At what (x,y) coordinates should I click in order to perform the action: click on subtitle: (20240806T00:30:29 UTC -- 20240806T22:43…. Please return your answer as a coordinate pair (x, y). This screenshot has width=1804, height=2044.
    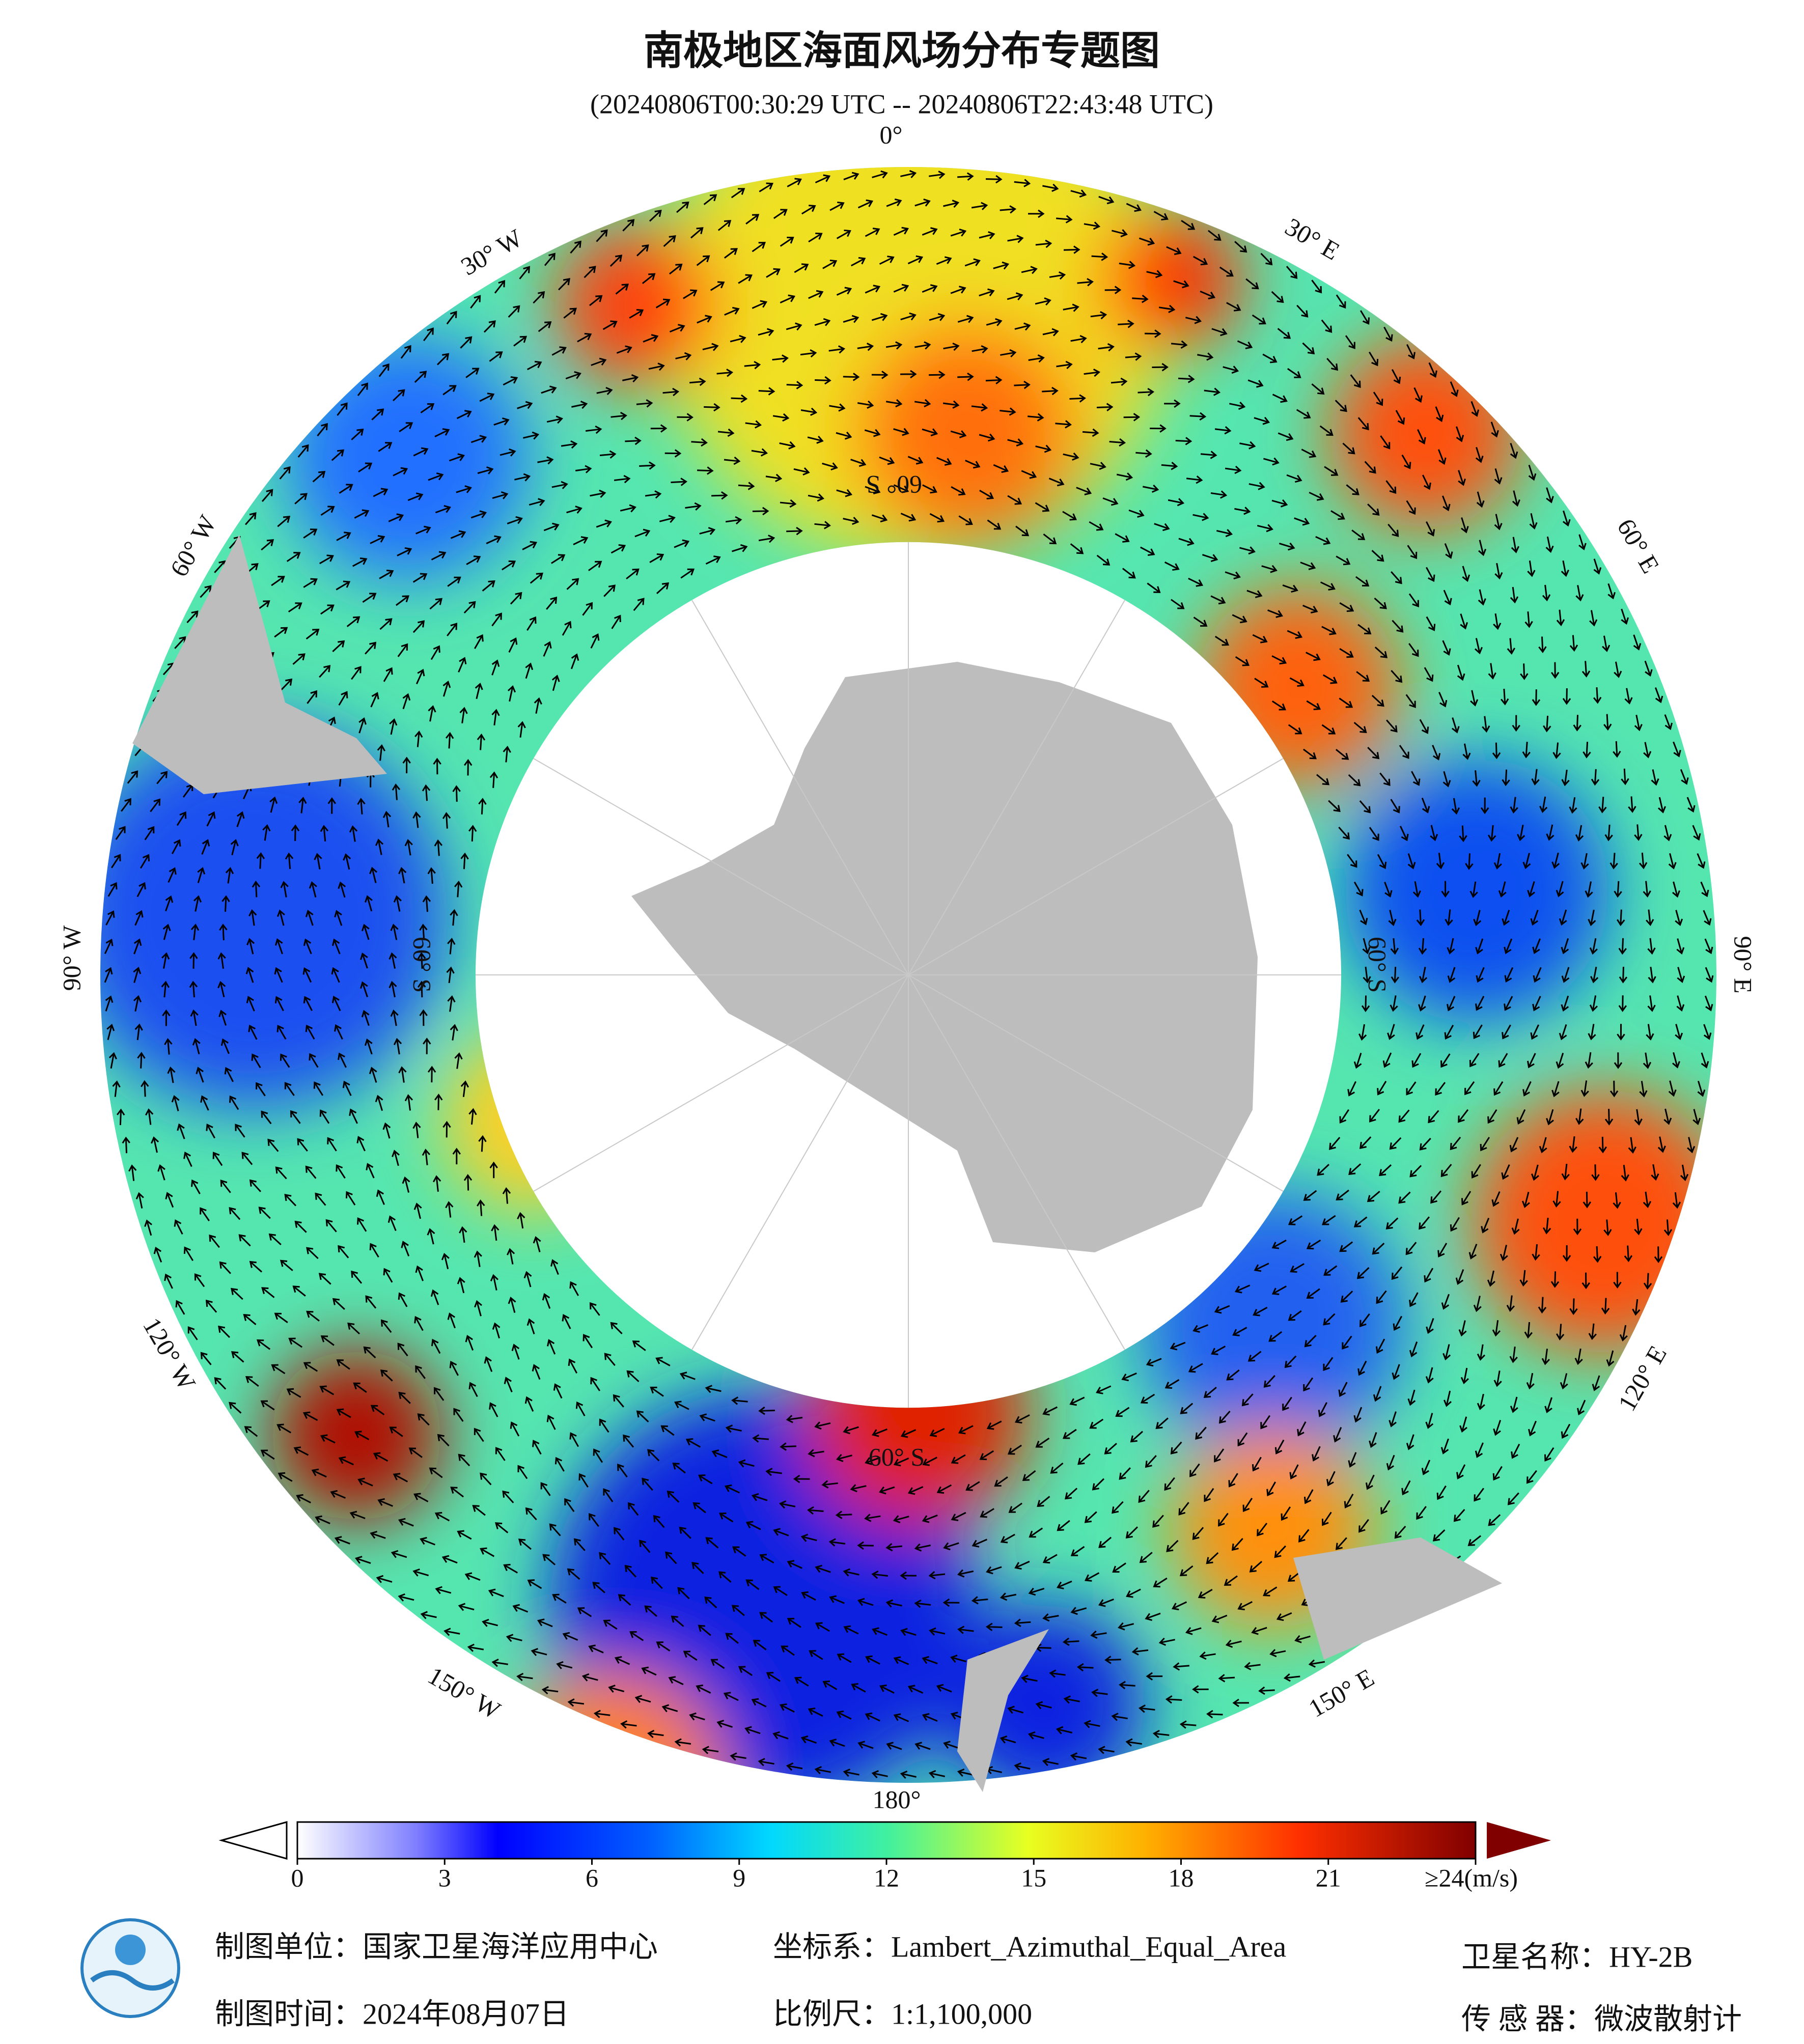
    Looking at the image, I should click on (901, 104).